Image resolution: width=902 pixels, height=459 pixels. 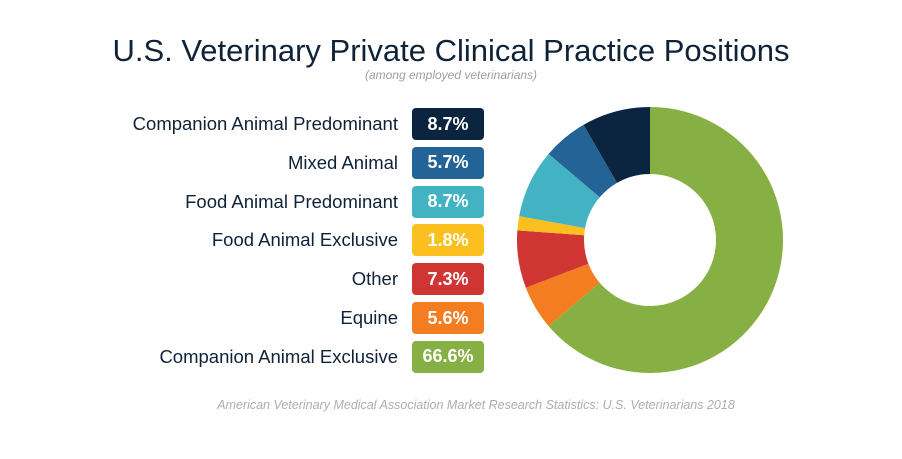 I want to click on legend-label: Other, so click(x=374, y=279).